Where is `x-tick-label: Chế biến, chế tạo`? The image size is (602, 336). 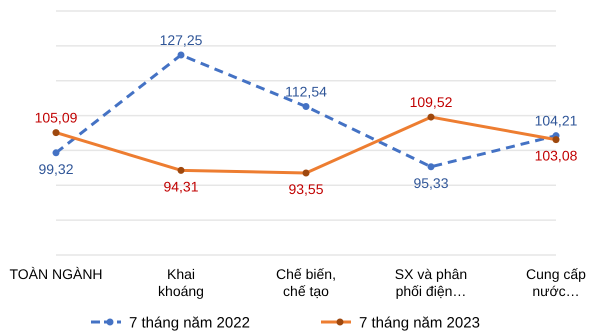 x-tick-label: Chế biến, chế tạo is located at coordinates (306, 282).